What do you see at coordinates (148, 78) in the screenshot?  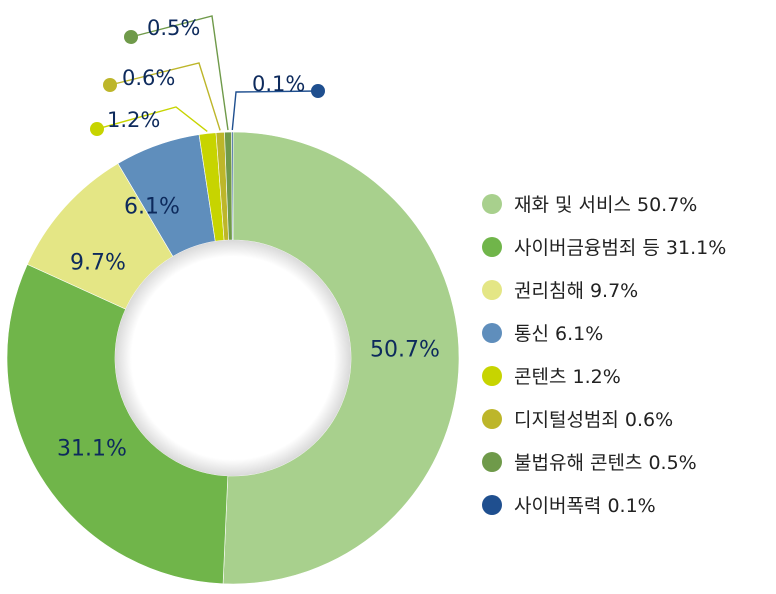 I see `data-label-6: 0.6%` at bounding box center [148, 78].